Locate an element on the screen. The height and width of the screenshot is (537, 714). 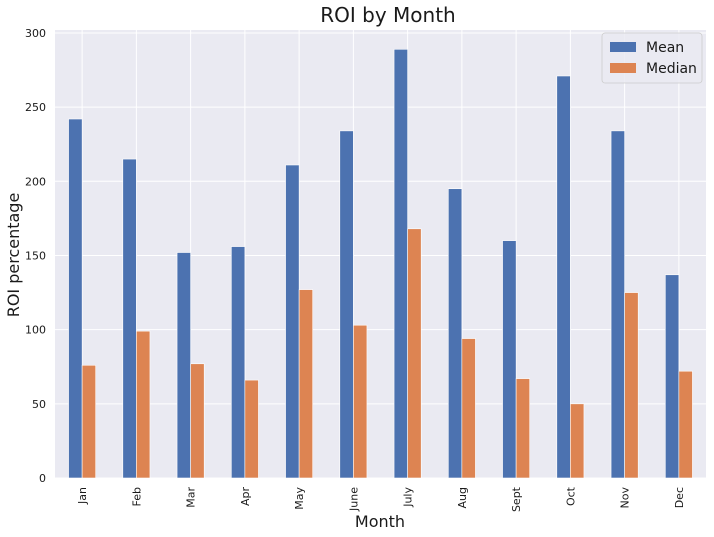
x-tick-label: Aug is located at coordinates (462, 497).